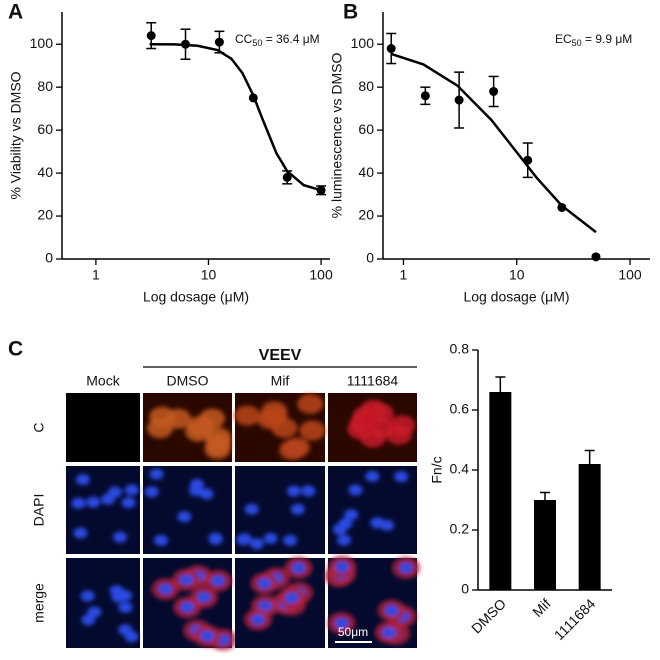 This screenshot has width=660, height=660. I want to click on scale-bar-label: 50μm, so click(353, 632).